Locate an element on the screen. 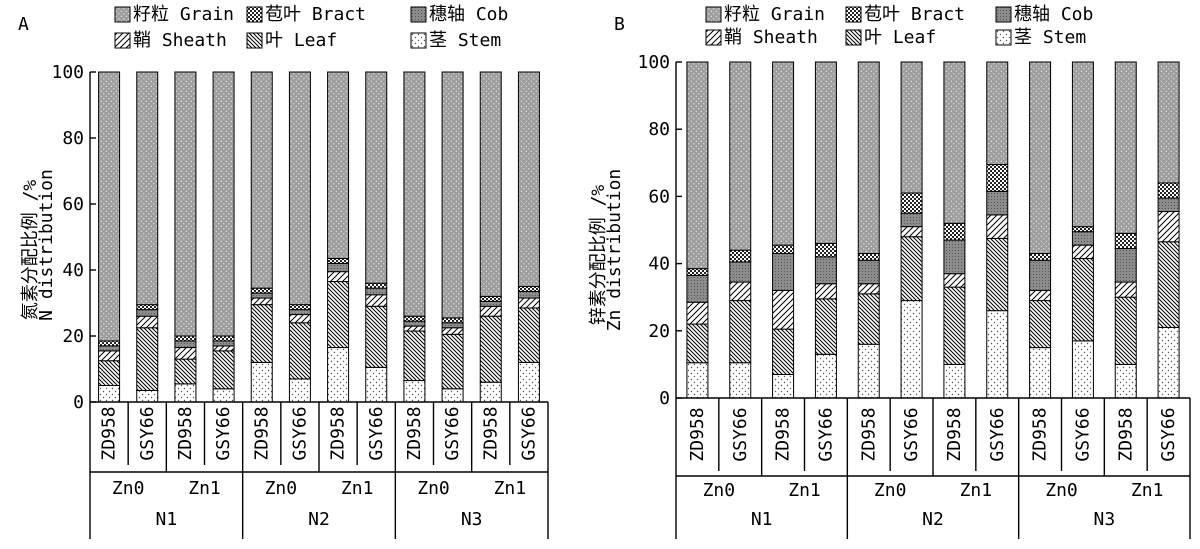 The width and height of the screenshot is (1200, 549). legend-label-leaf: 叶 Leaf is located at coordinates (301, 40).